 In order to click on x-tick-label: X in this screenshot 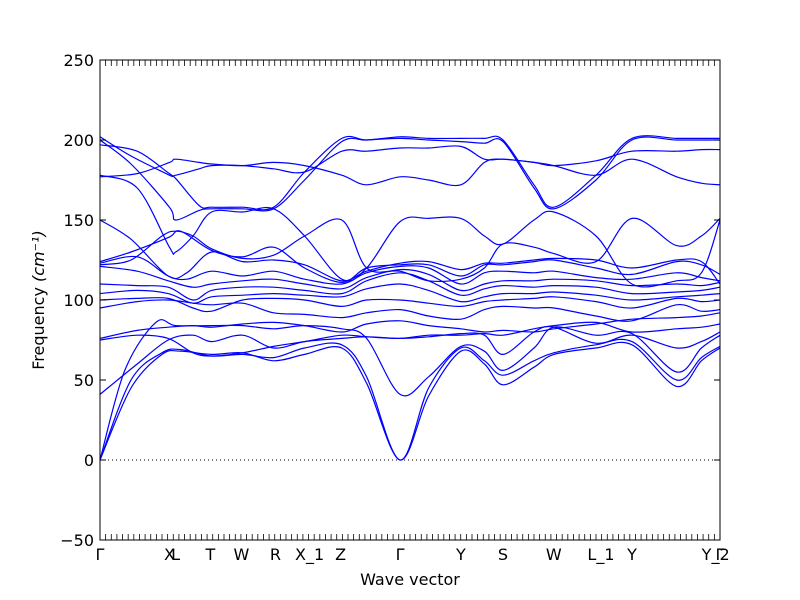, I will do `click(169, 554)`.